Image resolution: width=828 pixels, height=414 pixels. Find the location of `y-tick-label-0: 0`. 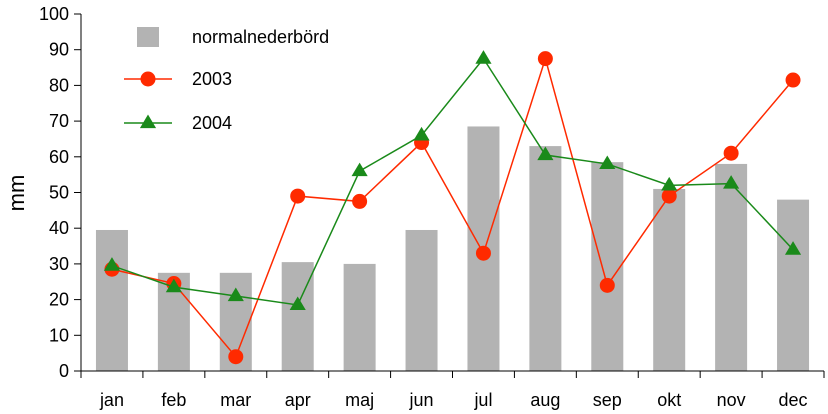

y-tick-label-0: 0 is located at coordinates (64, 371).